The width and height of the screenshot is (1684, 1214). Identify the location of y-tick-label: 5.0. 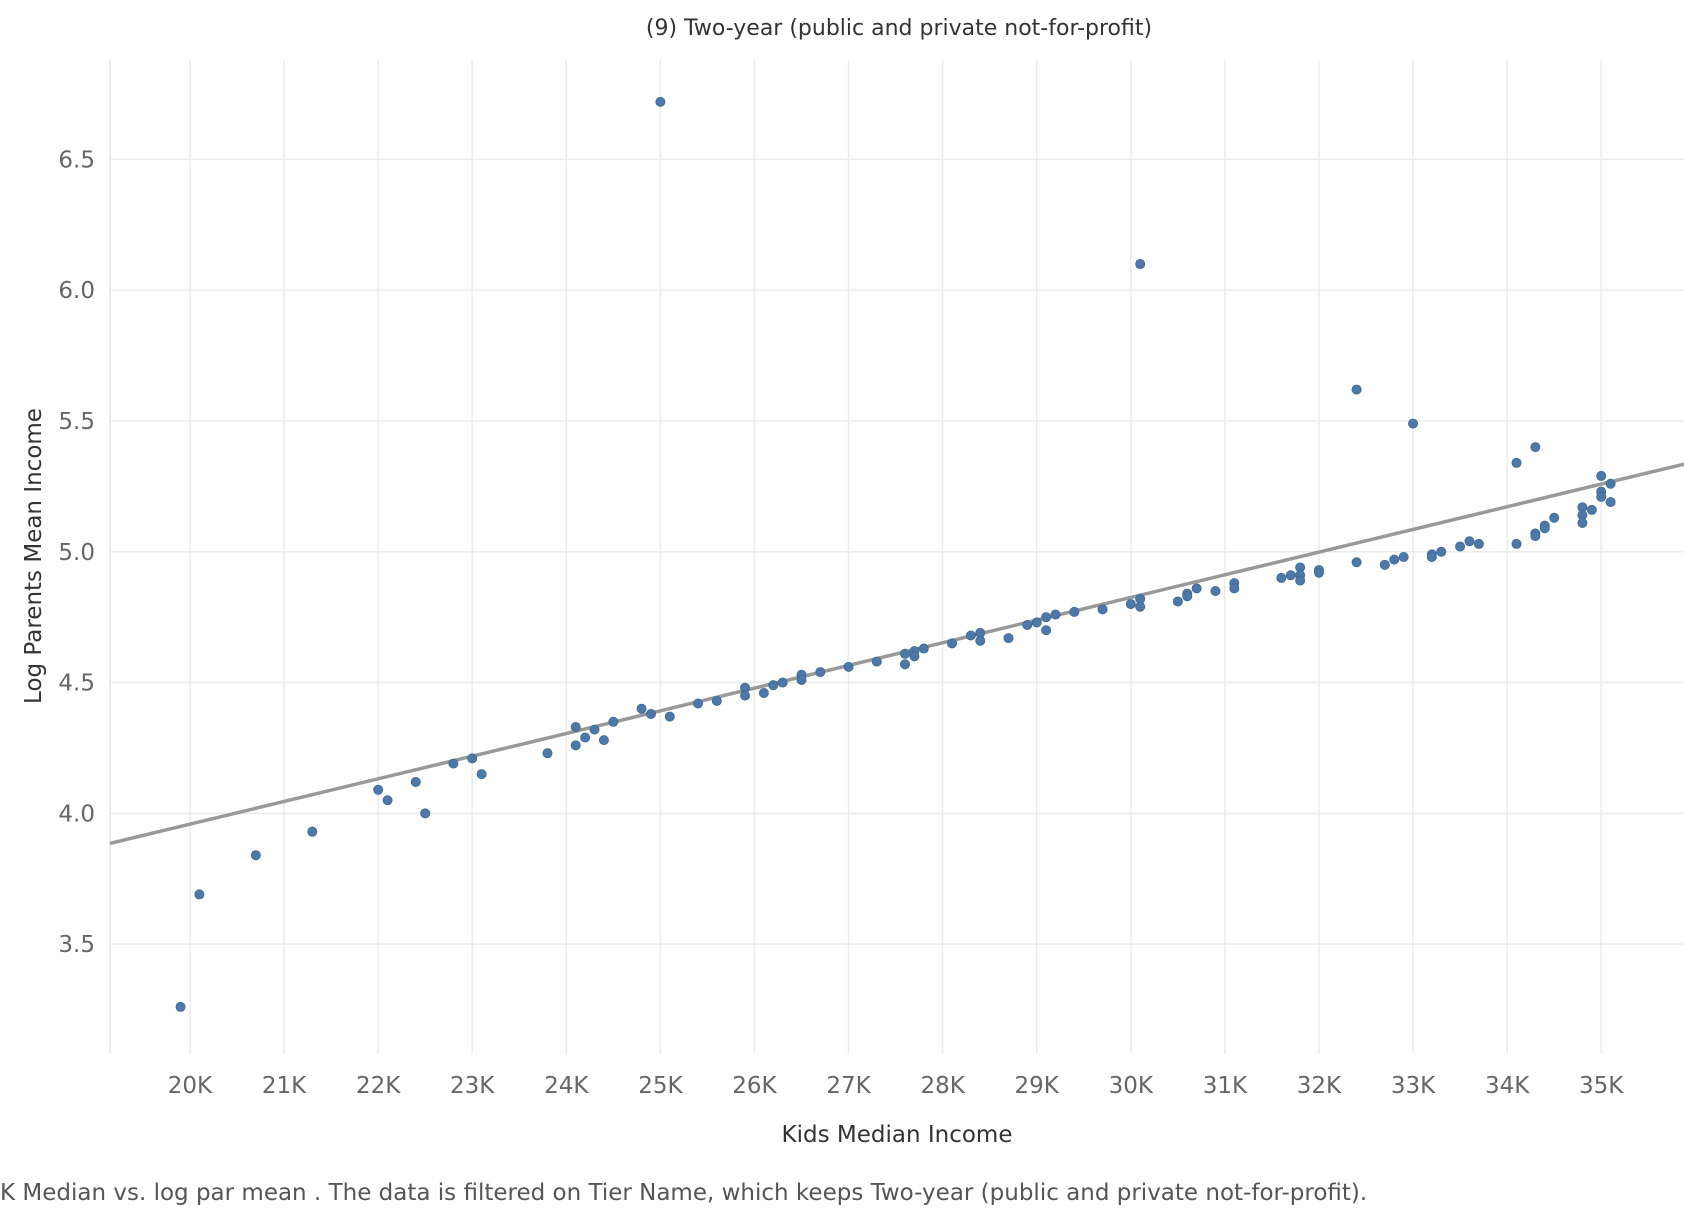
(76, 553).